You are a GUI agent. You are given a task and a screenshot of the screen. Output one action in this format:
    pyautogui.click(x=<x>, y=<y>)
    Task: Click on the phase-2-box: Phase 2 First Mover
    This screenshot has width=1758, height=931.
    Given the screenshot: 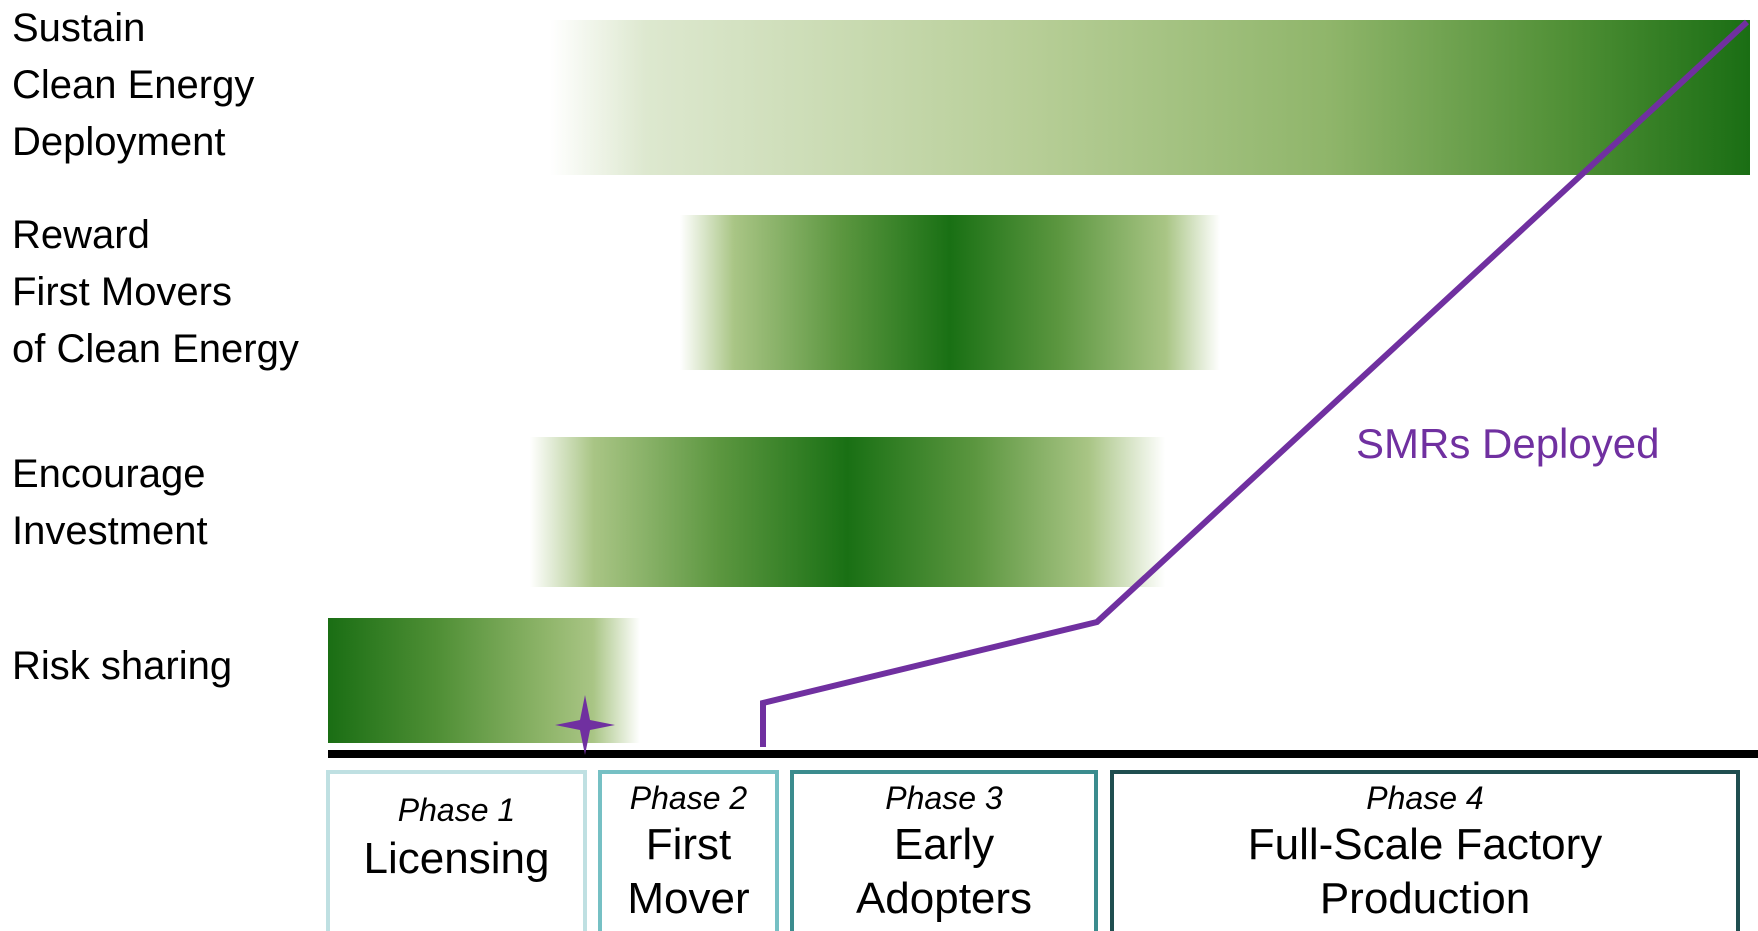 What is the action you would take?
    pyautogui.click(x=688, y=850)
    